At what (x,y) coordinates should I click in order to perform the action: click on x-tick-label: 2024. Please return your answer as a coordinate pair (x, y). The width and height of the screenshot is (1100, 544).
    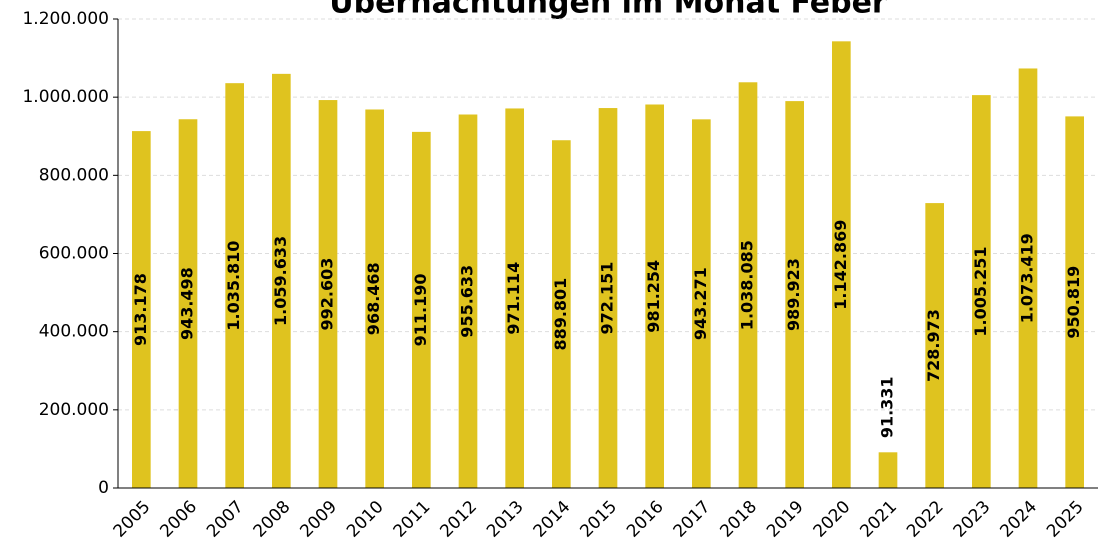
    Looking at the image, I should click on (1018, 519).